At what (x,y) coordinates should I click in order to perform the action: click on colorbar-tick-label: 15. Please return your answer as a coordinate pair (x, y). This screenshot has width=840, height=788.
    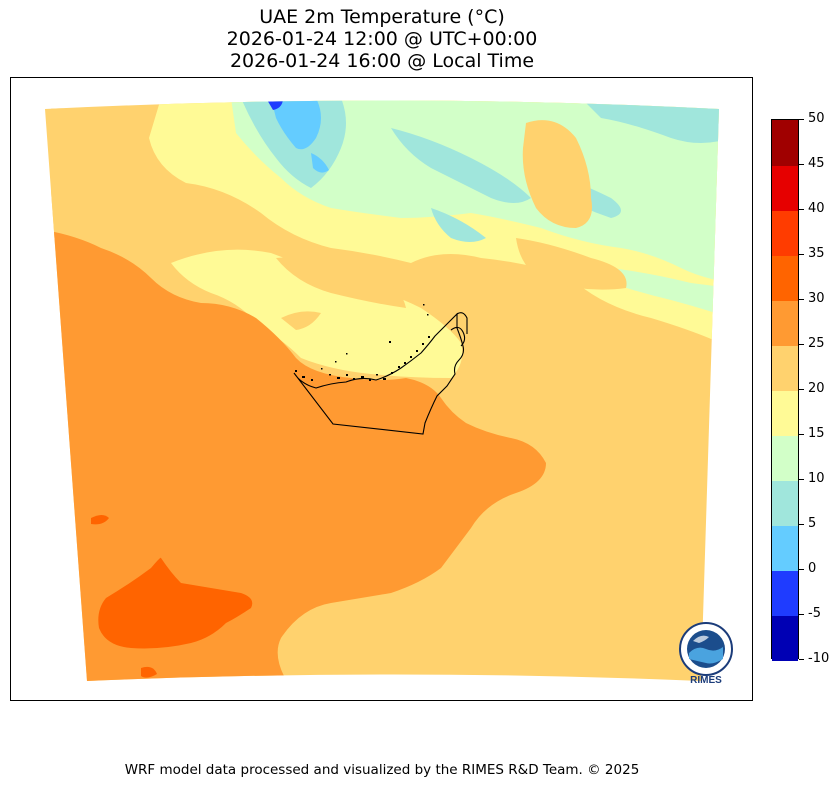
    Looking at the image, I should click on (816, 433).